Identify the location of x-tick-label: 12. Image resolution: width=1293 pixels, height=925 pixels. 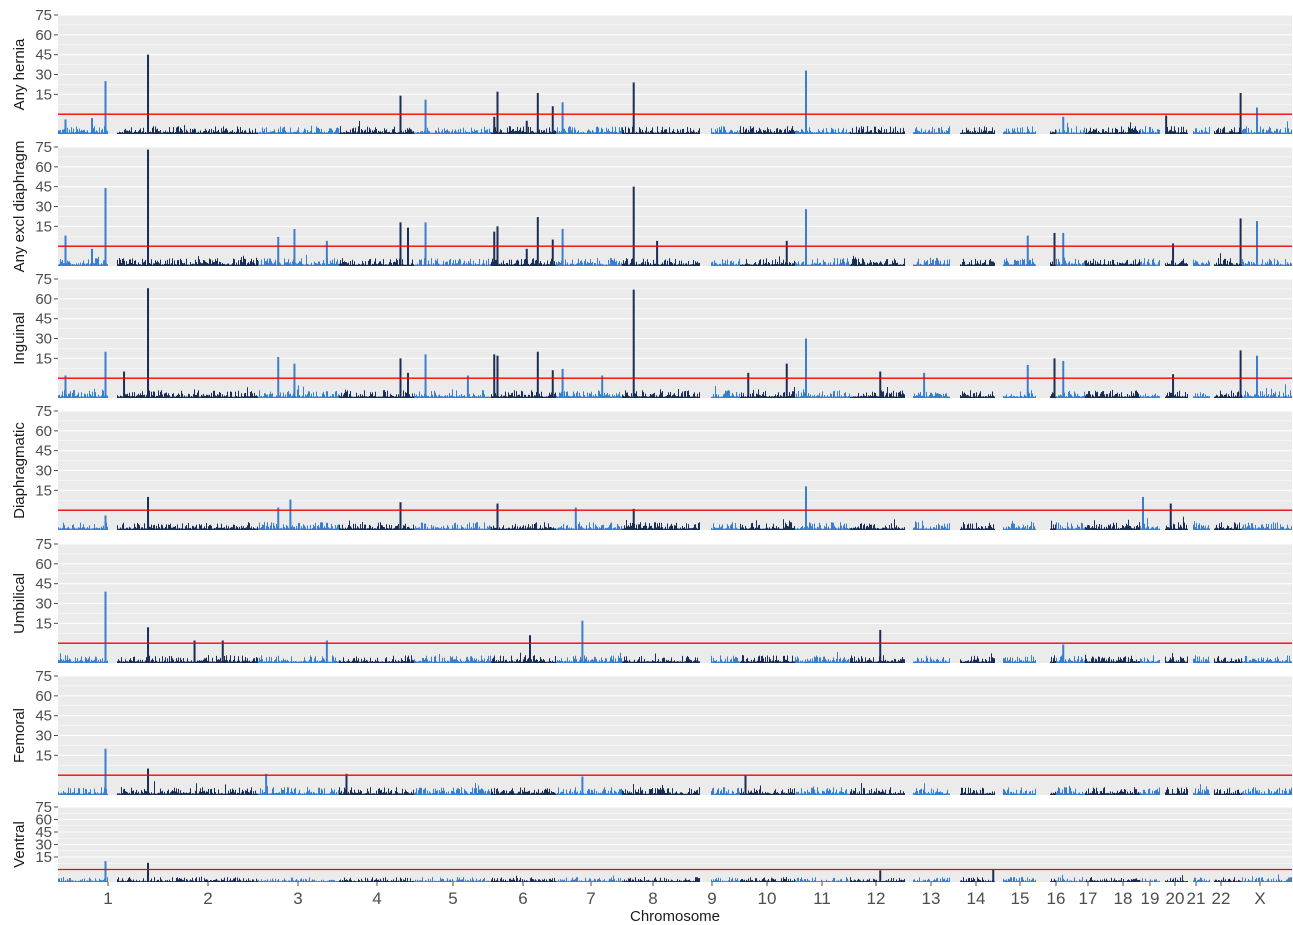
(876, 898).